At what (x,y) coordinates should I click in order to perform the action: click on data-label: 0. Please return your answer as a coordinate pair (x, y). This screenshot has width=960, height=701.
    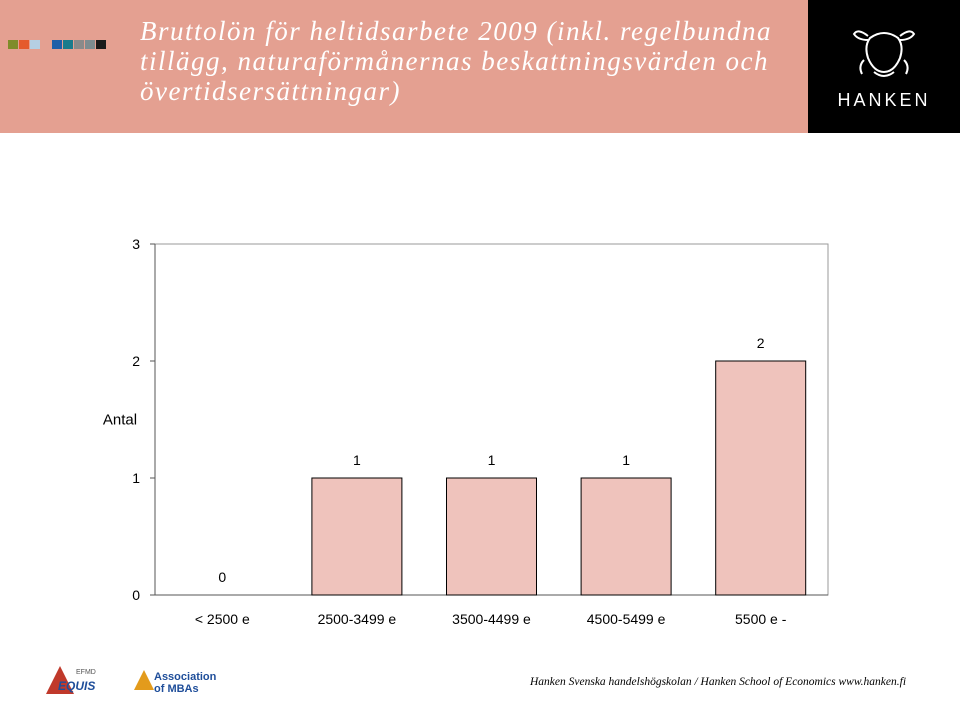
    Looking at the image, I should click on (222, 577).